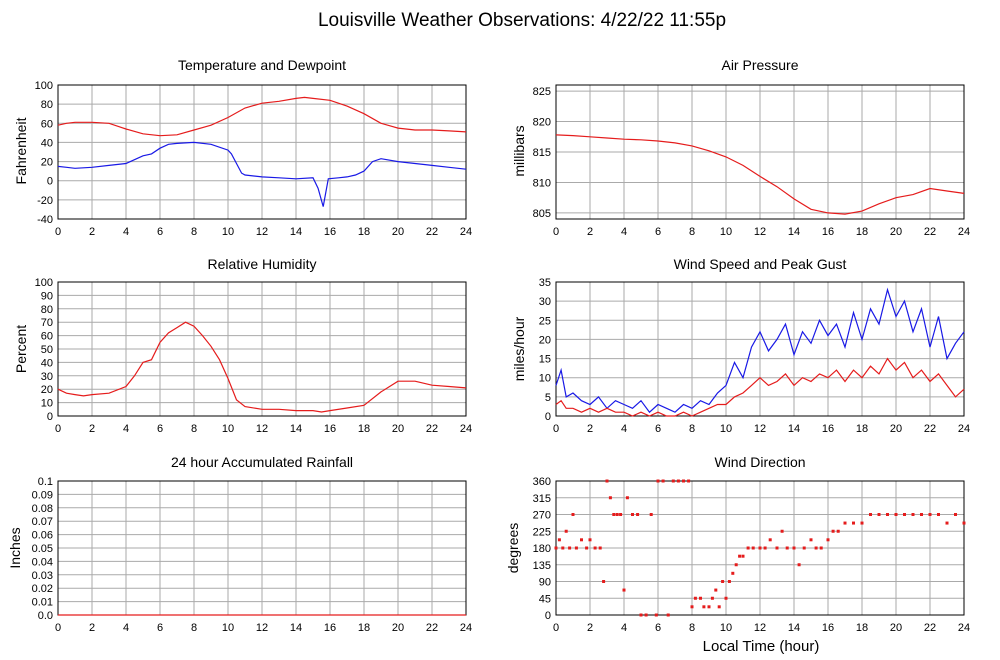  I want to click on series-line, so click(760, 350).